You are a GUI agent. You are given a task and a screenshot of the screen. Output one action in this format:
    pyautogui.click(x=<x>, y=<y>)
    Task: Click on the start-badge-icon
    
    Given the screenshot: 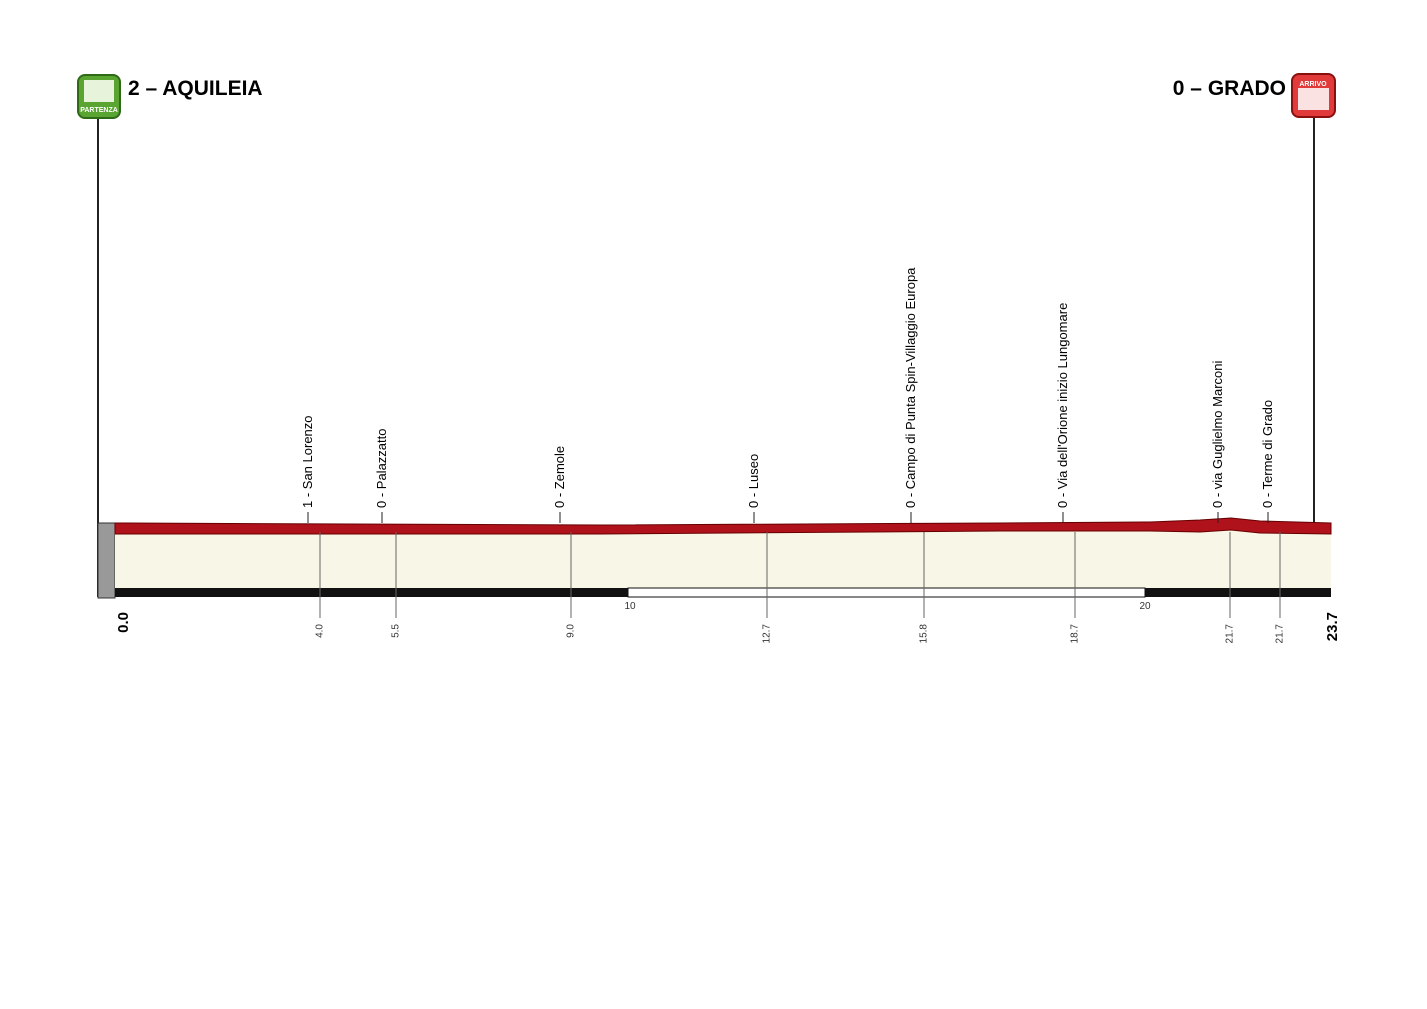 What is the action you would take?
    pyautogui.click(x=99, y=91)
    